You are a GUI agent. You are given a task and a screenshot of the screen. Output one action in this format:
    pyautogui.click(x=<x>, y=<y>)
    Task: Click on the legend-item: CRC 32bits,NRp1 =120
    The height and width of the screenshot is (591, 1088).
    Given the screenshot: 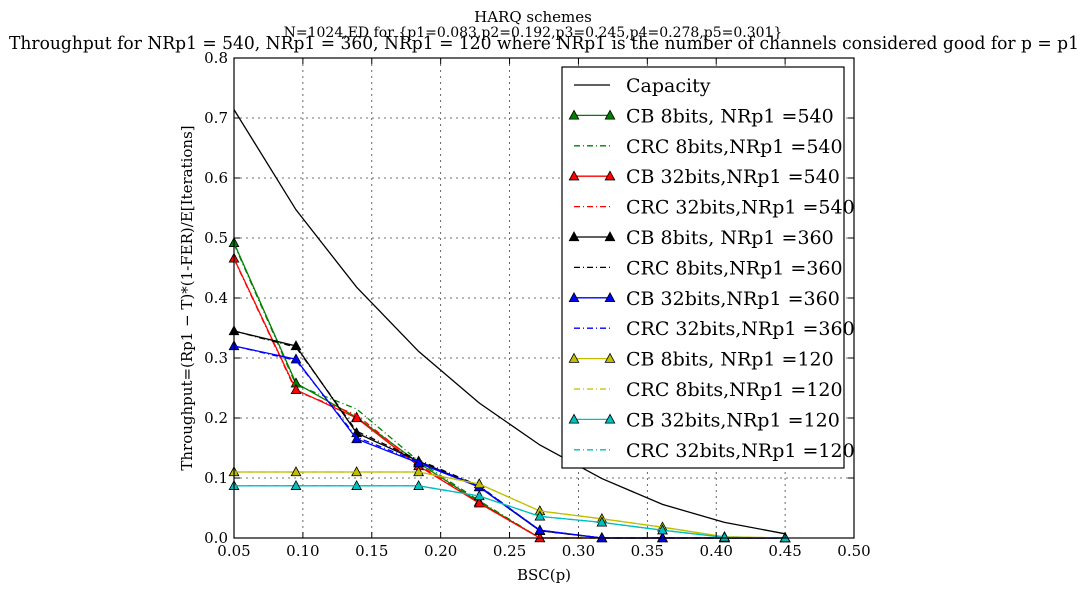 What is the action you would take?
    pyautogui.click(x=714, y=451)
    